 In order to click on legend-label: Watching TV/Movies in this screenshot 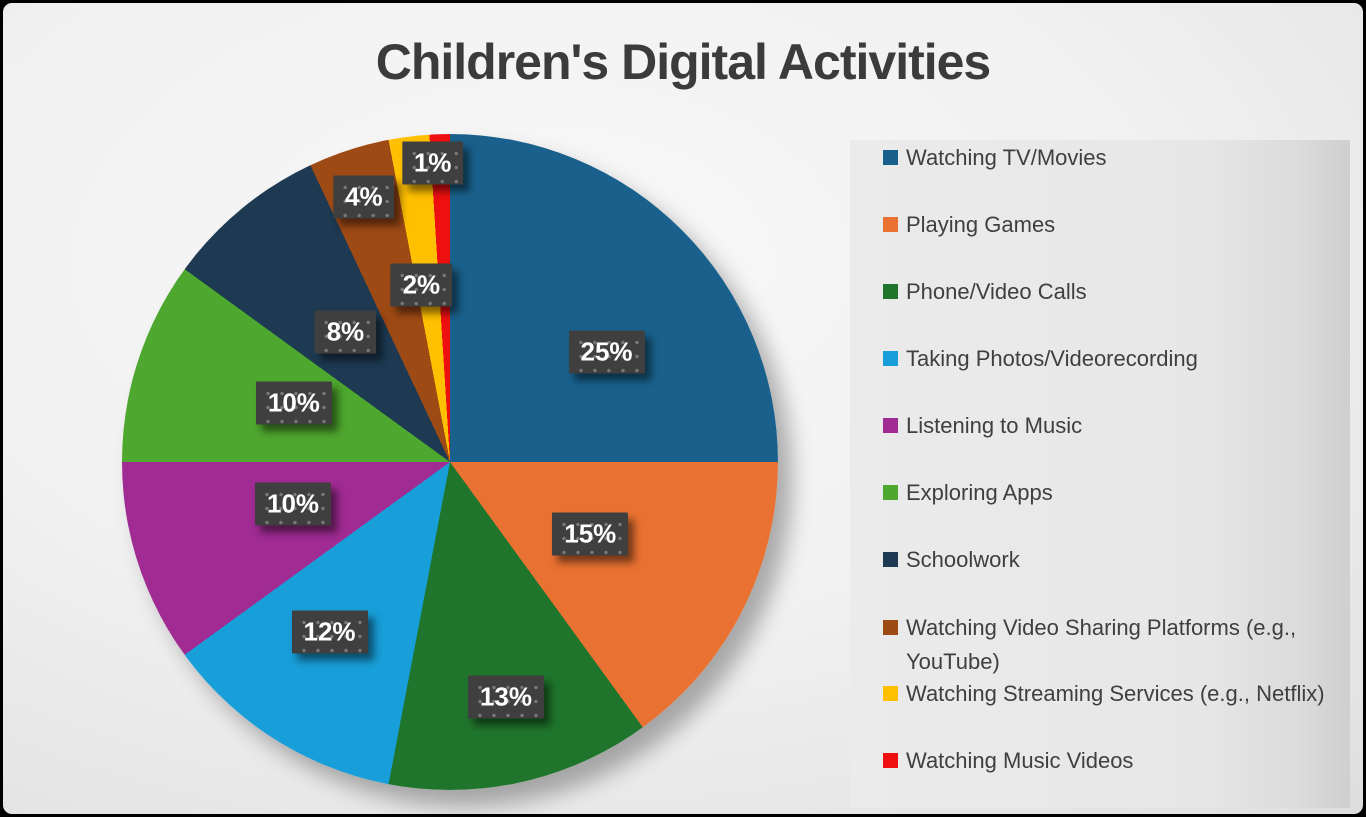, I will do `click(1006, 157)`.